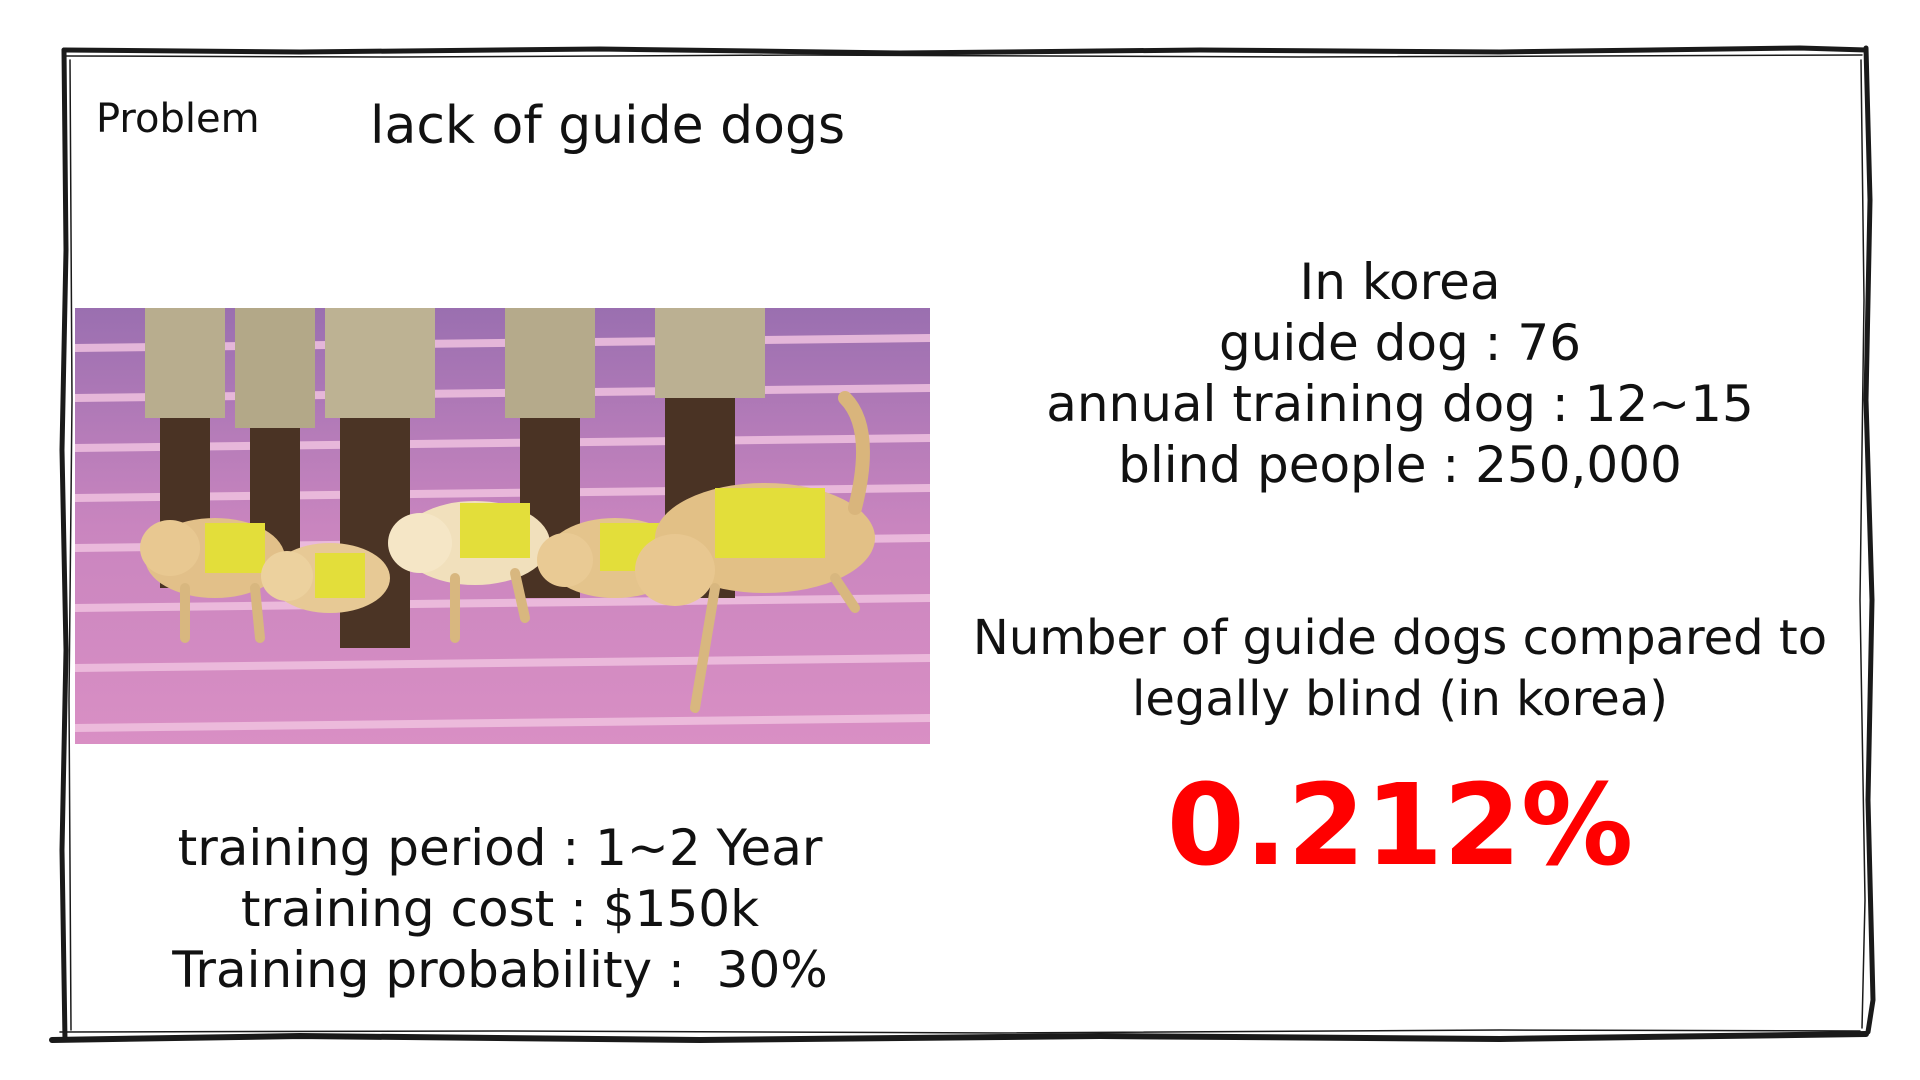 This screenshot has width=1920, height=1080. I want to click on comparison-value: 0.212%, so click(1400, 826).